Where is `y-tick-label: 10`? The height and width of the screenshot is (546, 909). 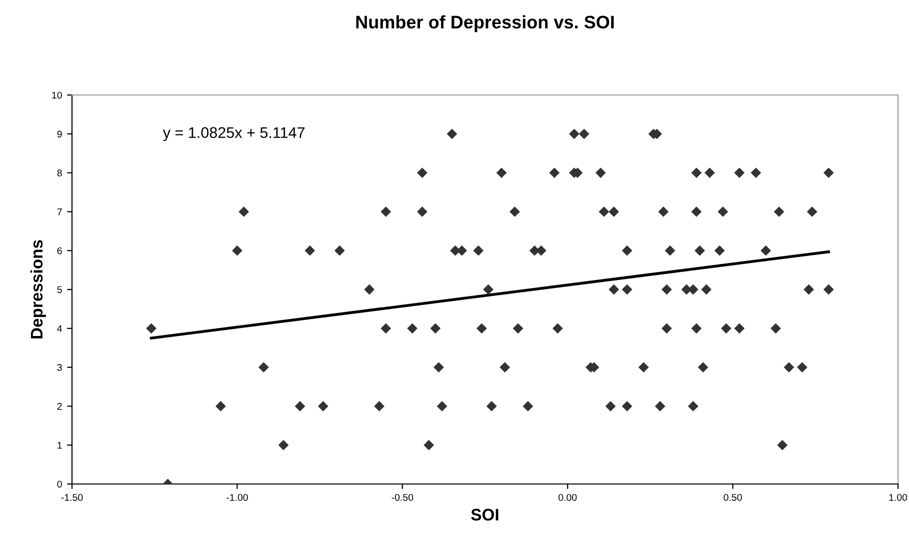
y-tick-label: 10 is located at coordinates (57, 95).